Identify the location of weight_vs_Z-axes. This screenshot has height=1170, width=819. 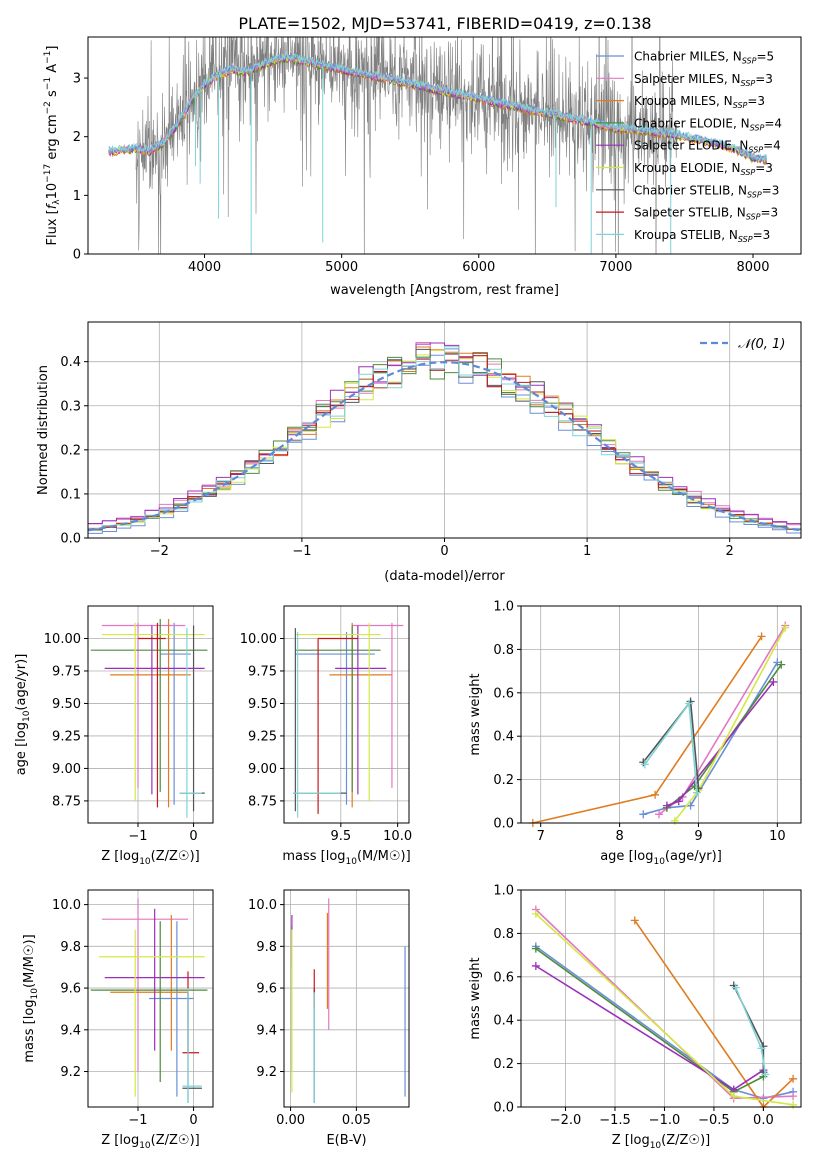
(661, 998).